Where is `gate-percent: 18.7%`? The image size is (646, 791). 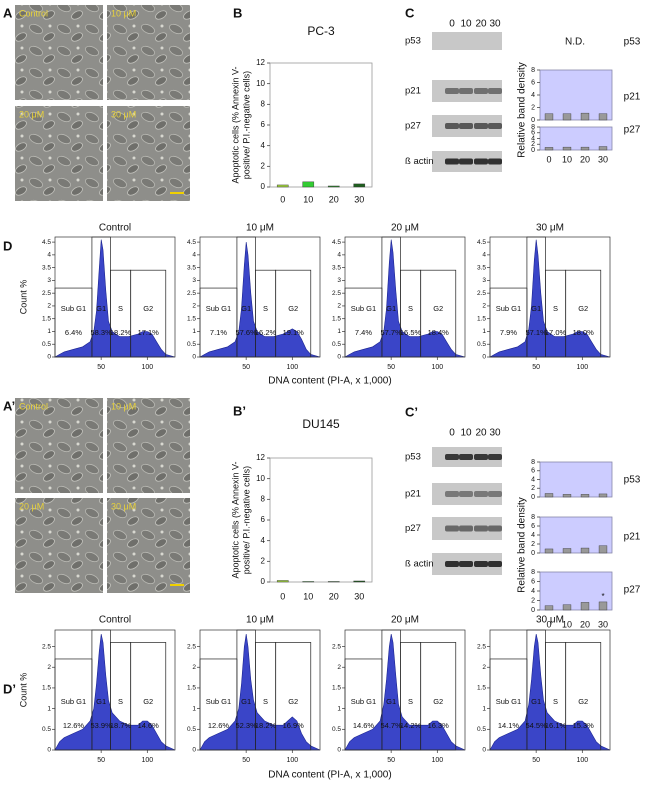
gate-percent: 18.7% is located at coordinates (121, 725).